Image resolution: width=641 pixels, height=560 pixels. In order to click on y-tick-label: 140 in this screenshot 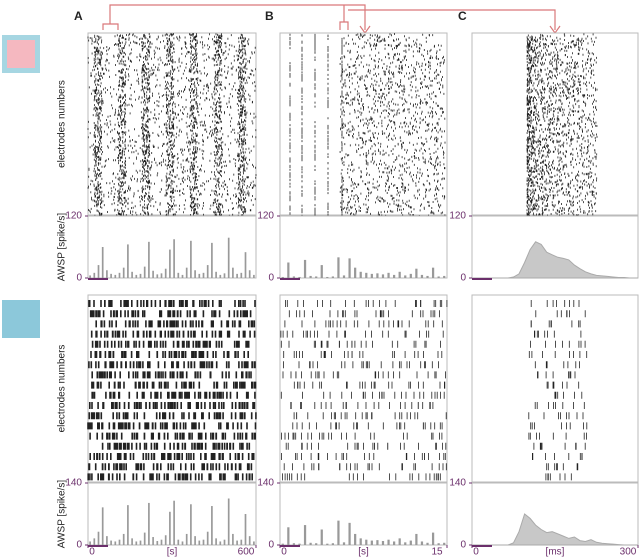, I will do `click(73, 483)`.